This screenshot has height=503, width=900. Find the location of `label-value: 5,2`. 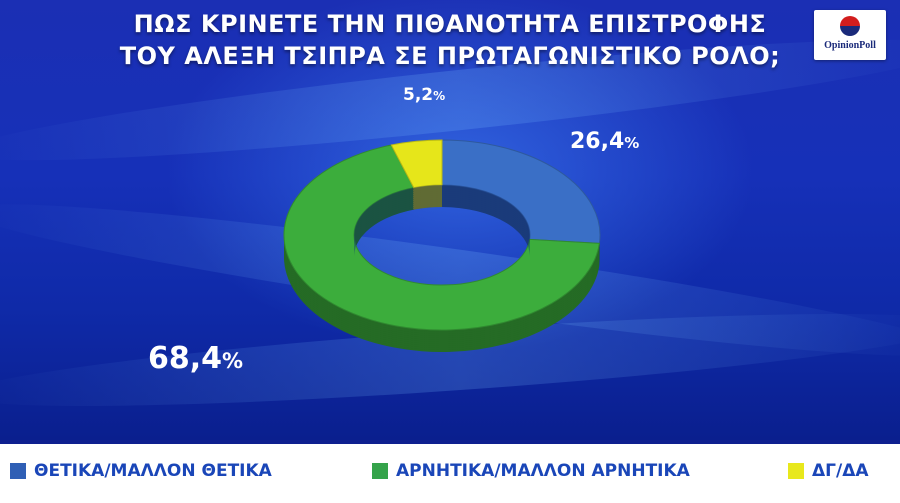

label-value: 5,2 is located at coordinates (418, 95).